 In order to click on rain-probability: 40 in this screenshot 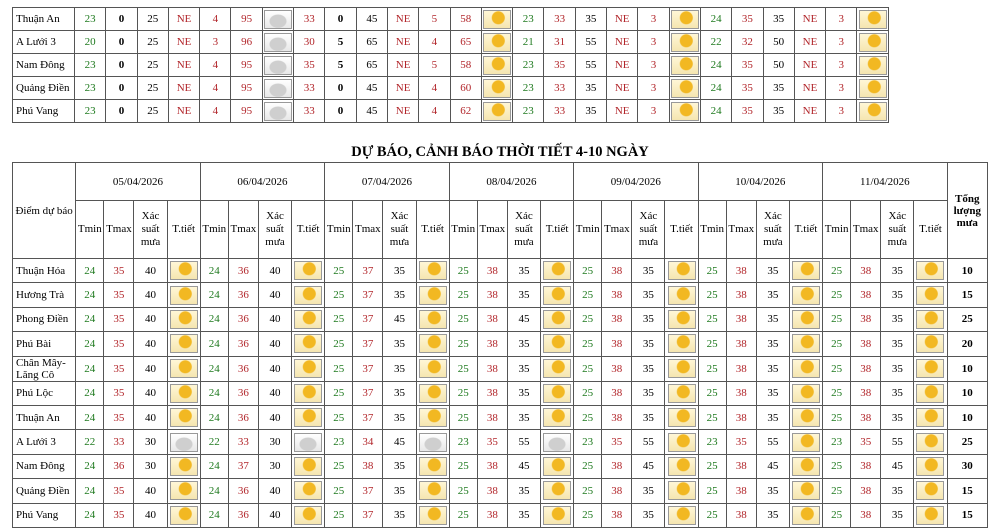, I will do `click(150, 491)`.